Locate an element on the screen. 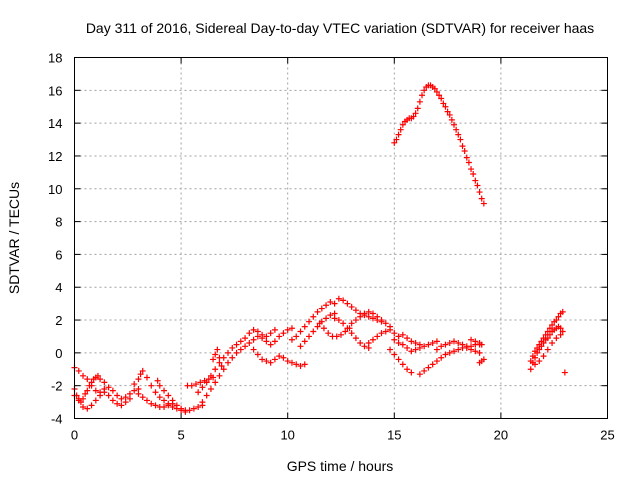  y-tick-label: 18 is located at coordinates (55, 58).